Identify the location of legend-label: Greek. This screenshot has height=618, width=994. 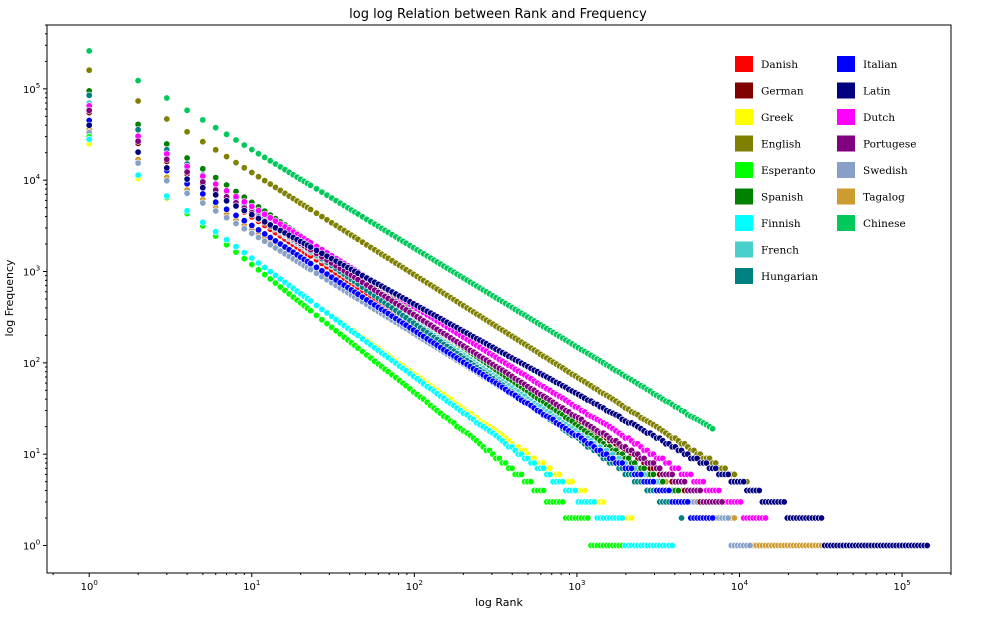
(777, 118).